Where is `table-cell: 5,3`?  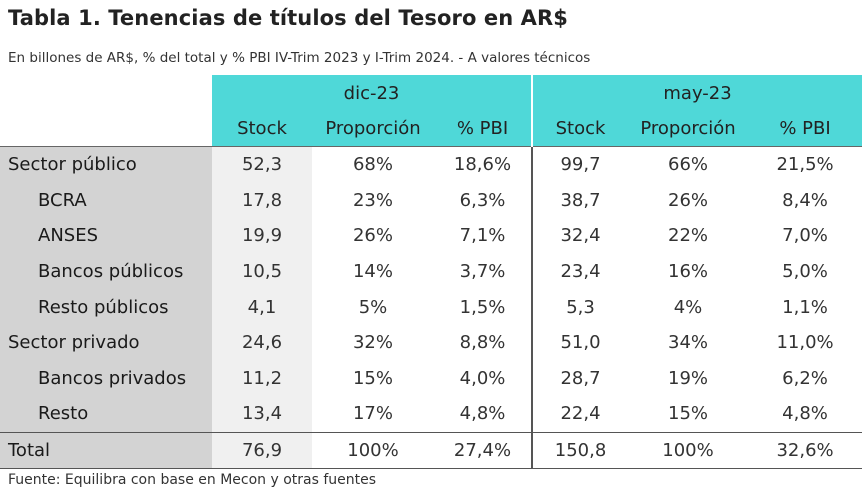 table-cell: 5,3 is located at coordinates (580, 307).